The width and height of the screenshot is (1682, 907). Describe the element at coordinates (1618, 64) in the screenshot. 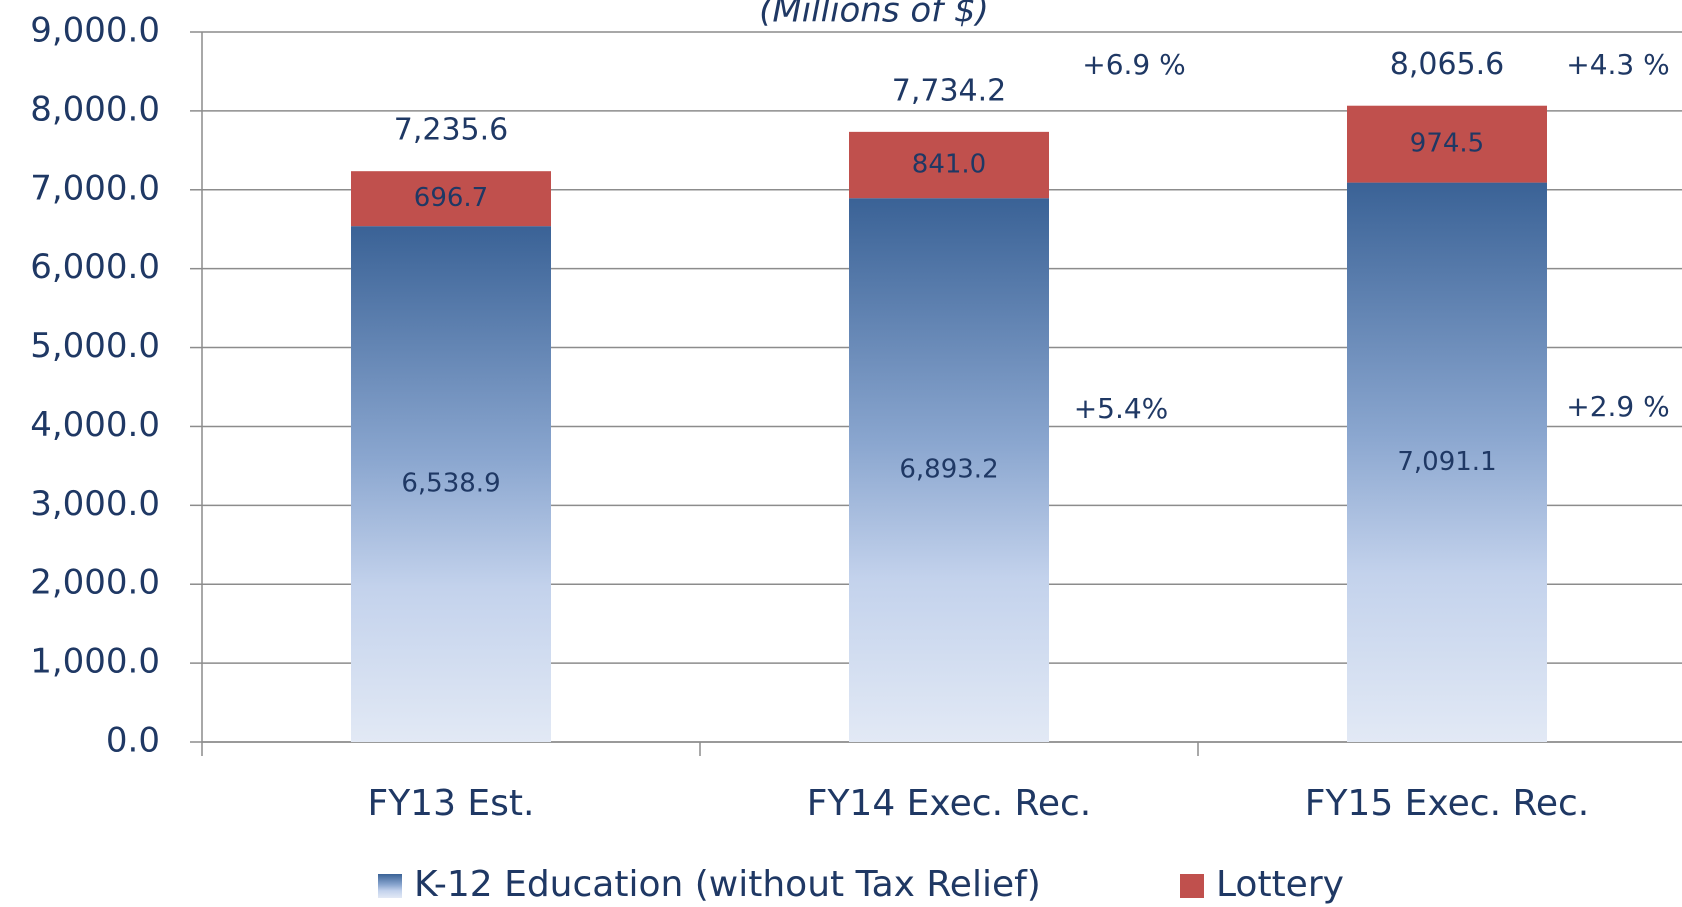

I see `annotation: +4.3 %` at that location.